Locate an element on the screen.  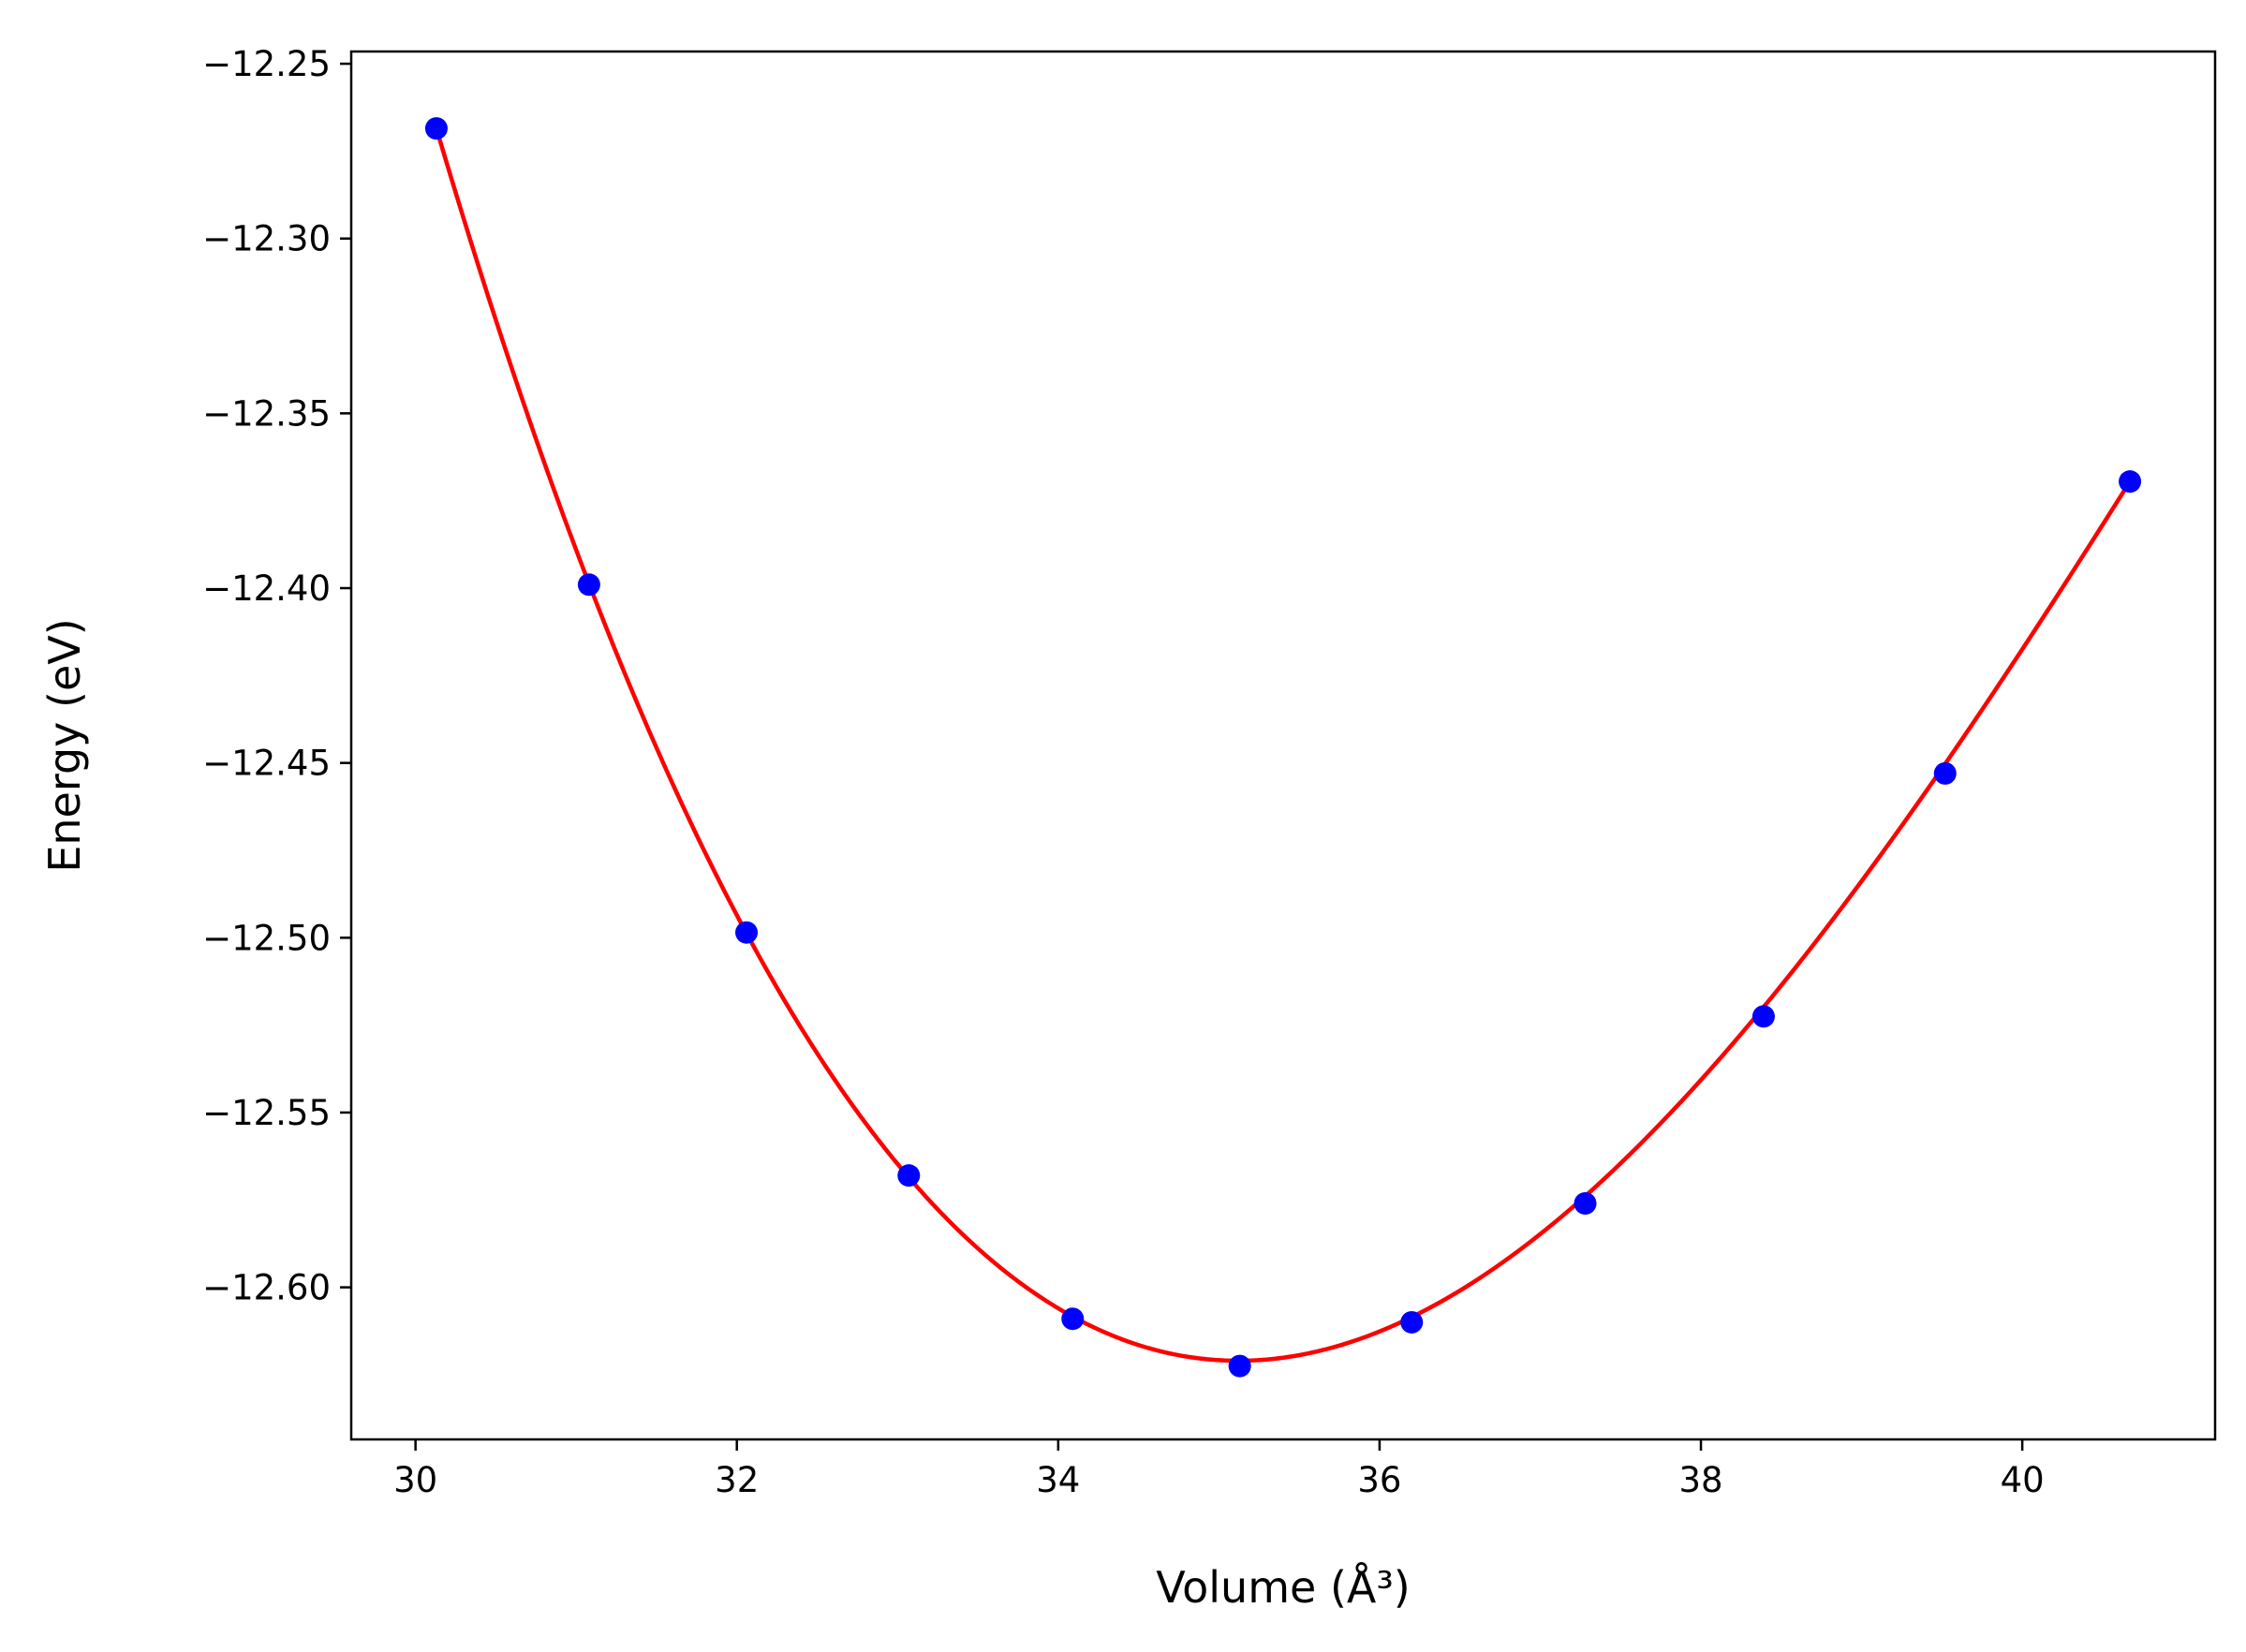
x-tick-label: 32 is located at coordinates (737, 1480).